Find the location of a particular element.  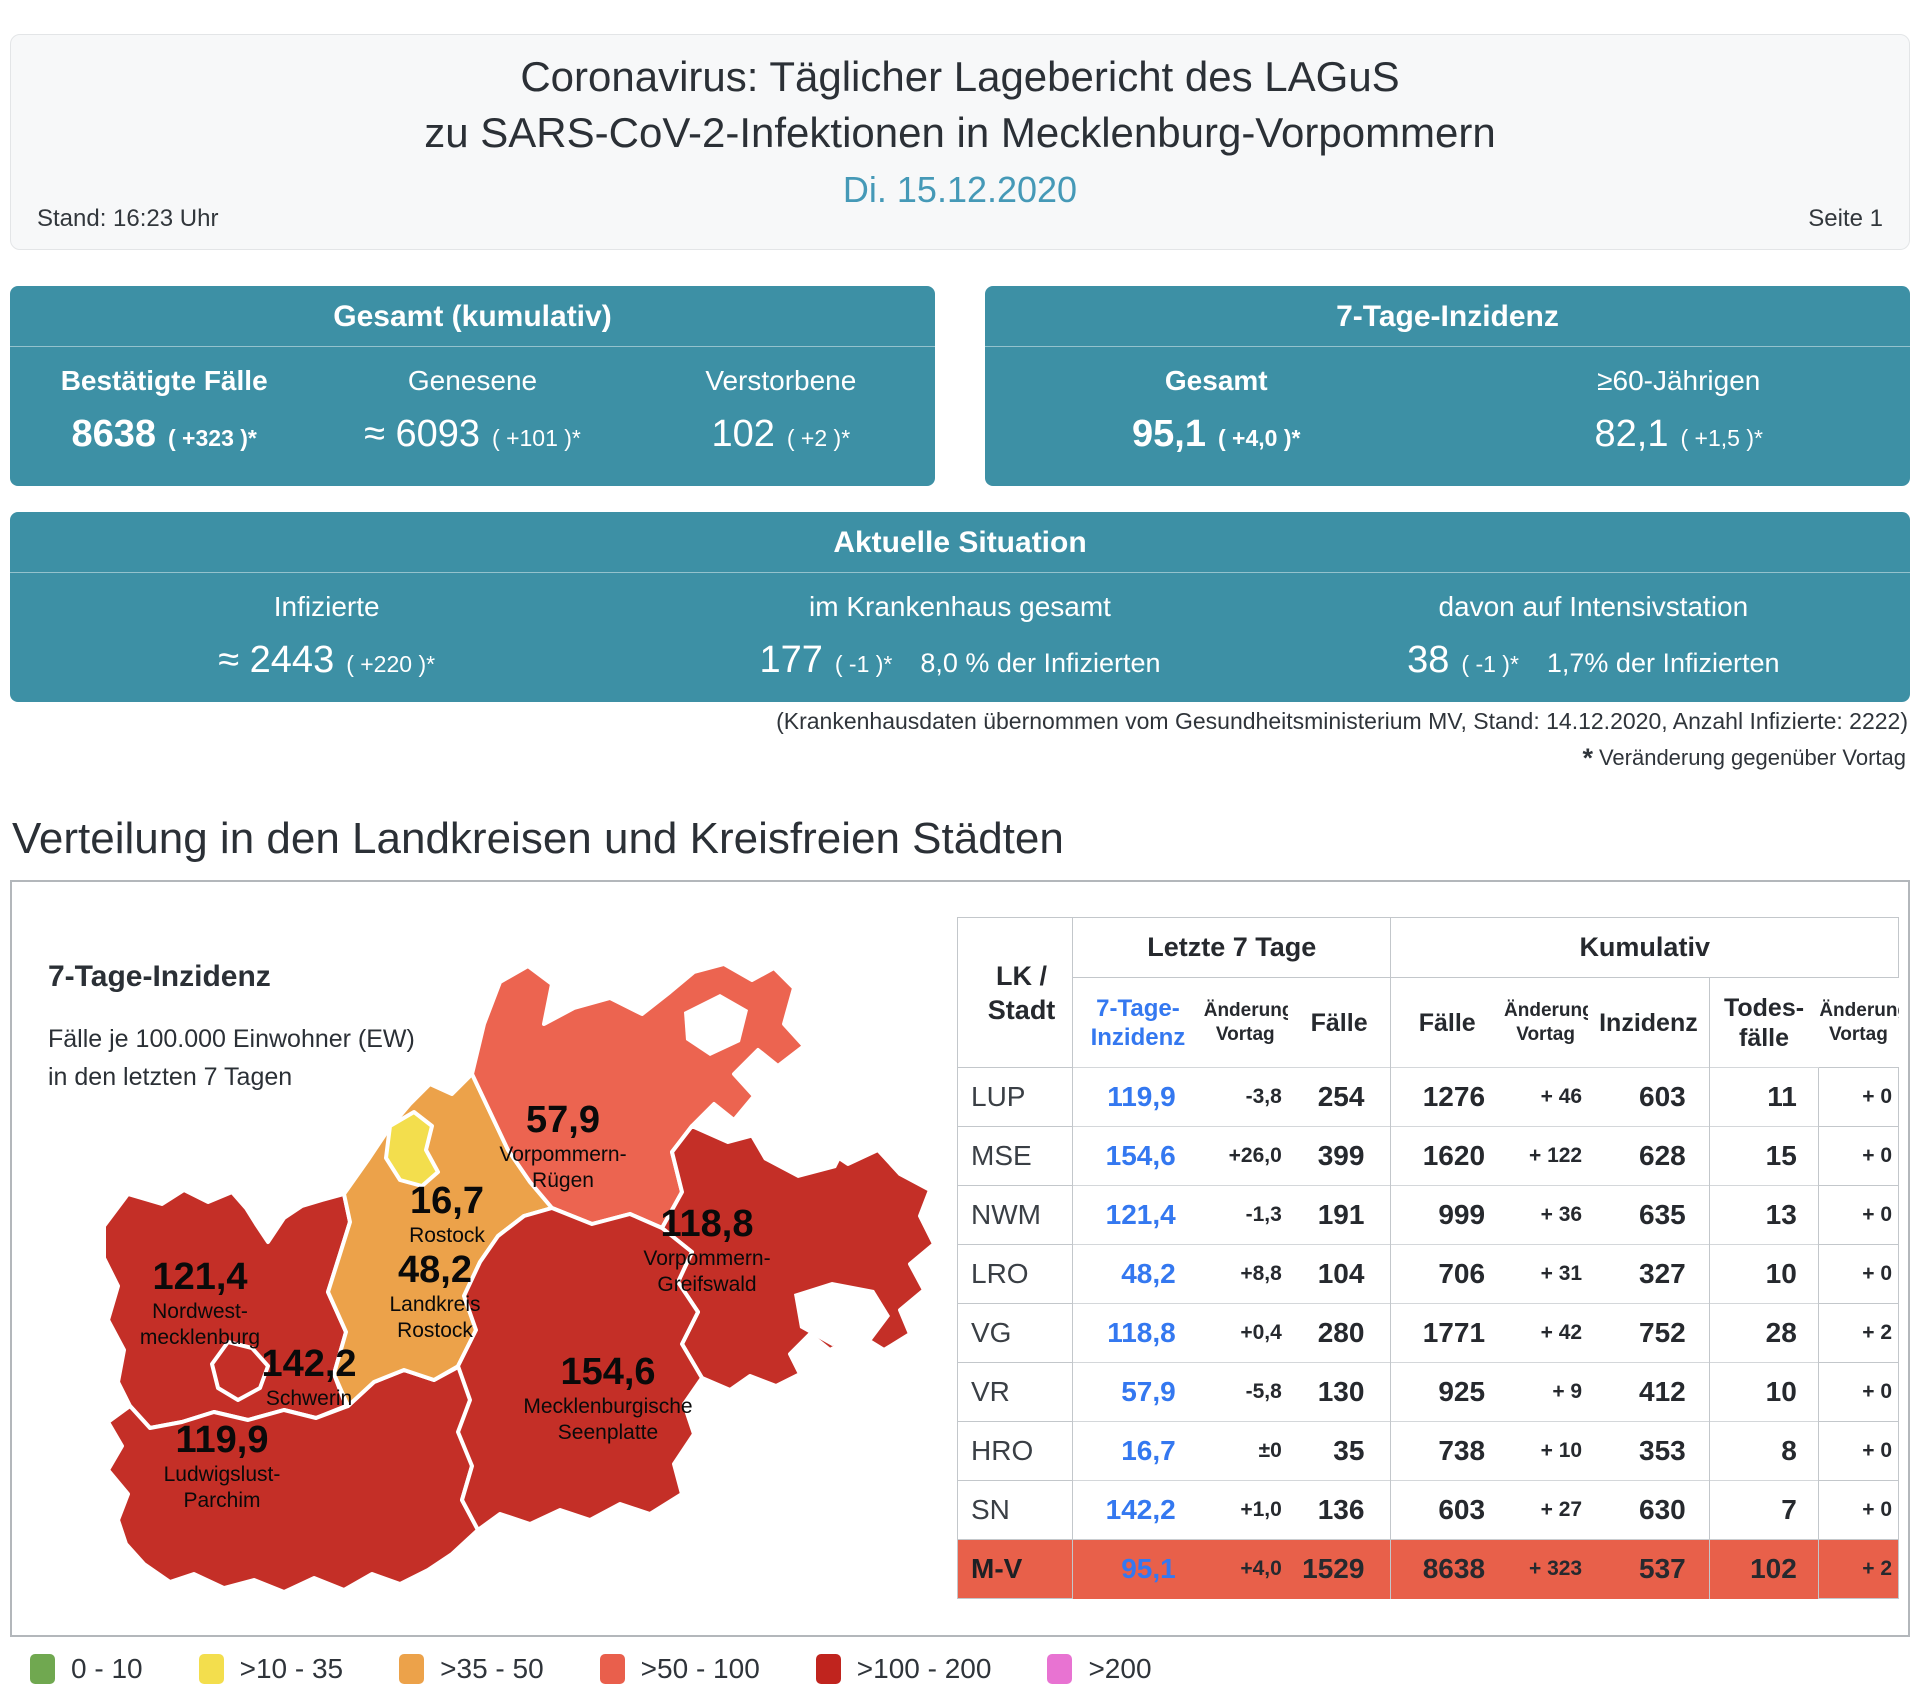

asterisk-text: Veränderung gegenüber Vortag is located at coordinates (1752, 757).